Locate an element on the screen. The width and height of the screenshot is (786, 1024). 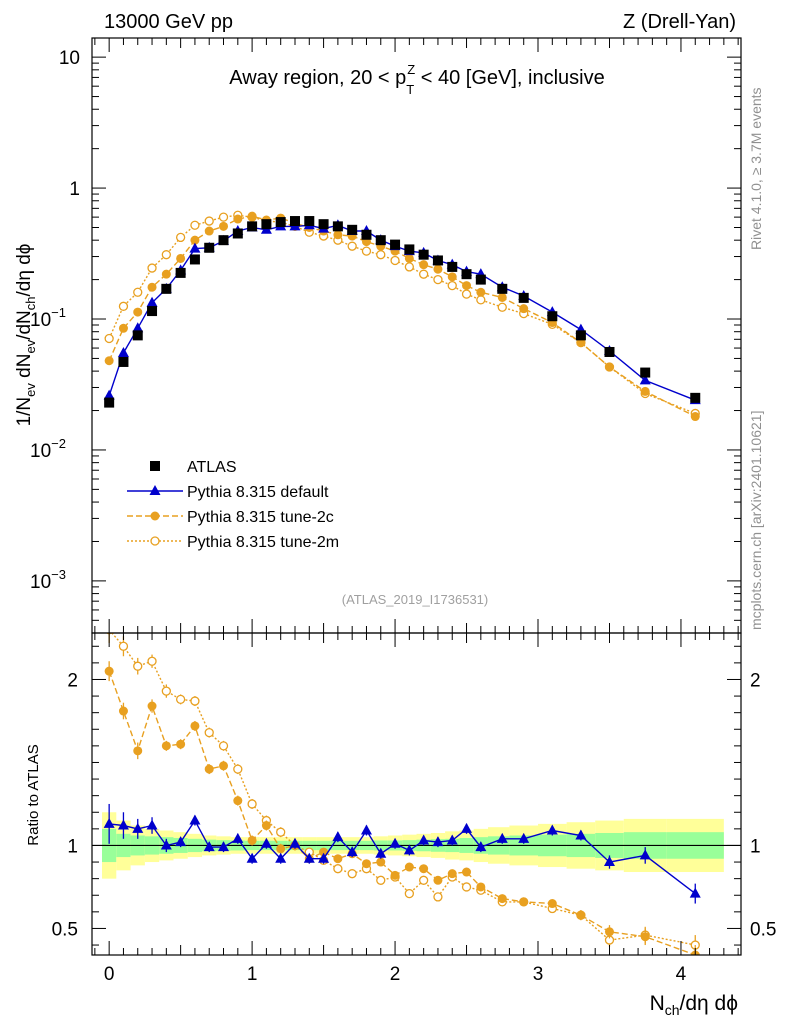
ratio-y-tick-label: 1 is located at coordinates (72, 846).